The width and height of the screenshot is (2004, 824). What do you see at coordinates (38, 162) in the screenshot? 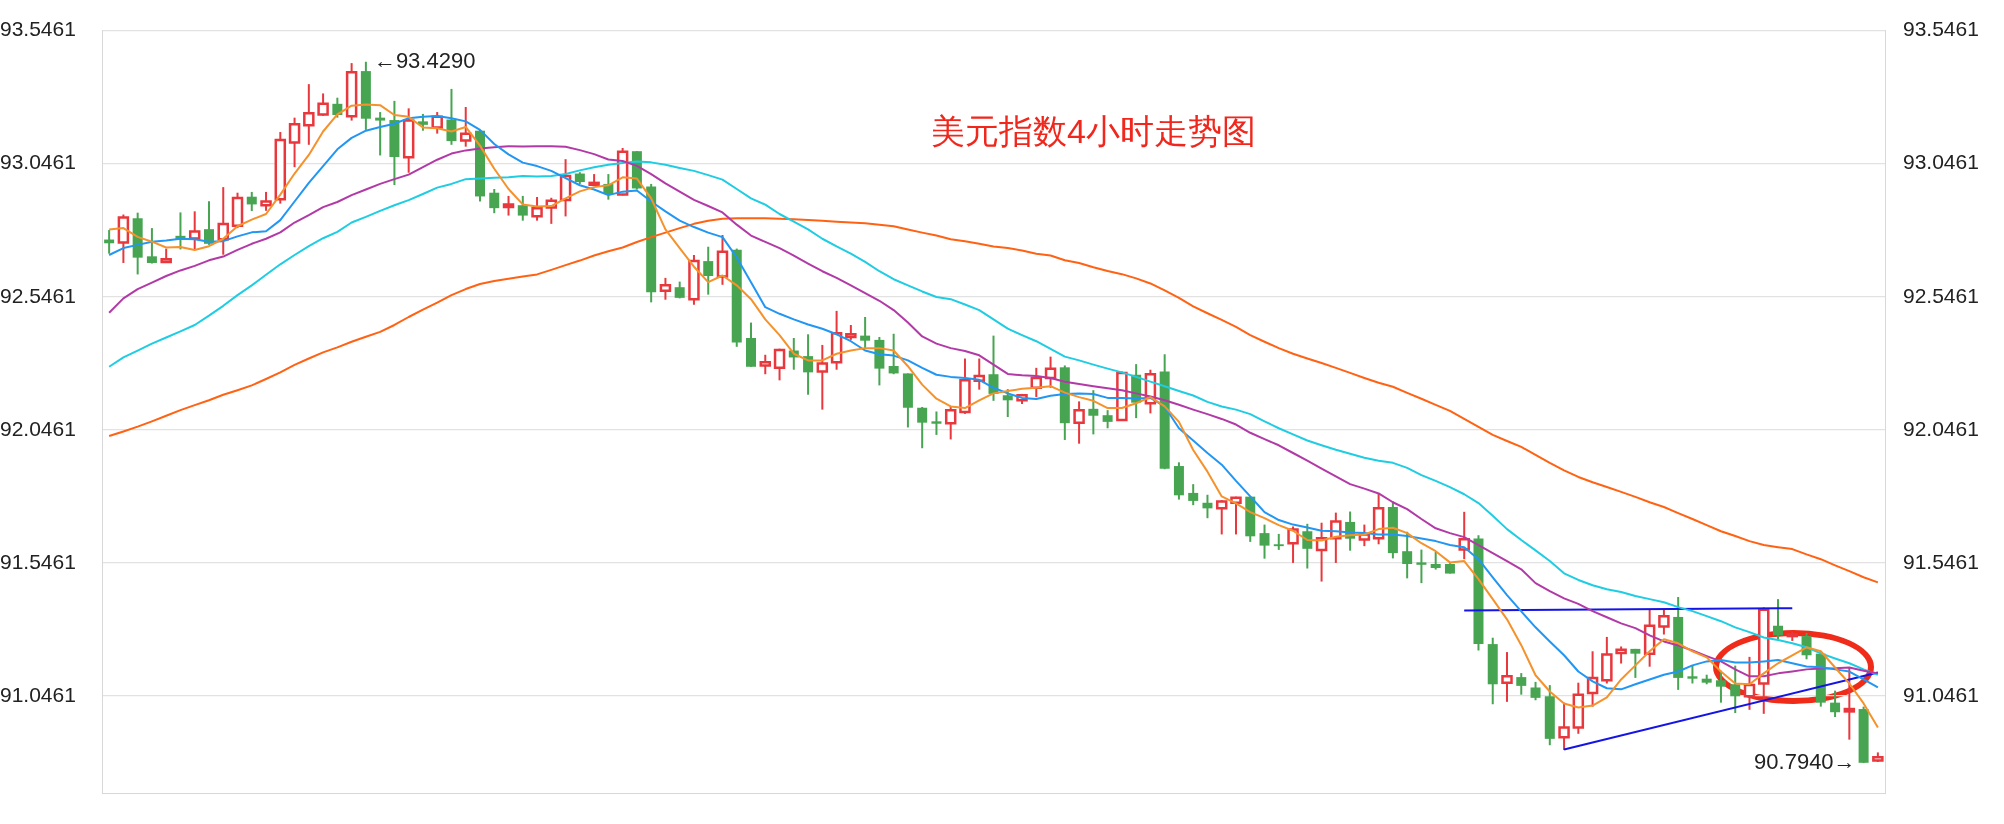
I see `y-tick-label: 93.0461` at bounding box center [38, 162].